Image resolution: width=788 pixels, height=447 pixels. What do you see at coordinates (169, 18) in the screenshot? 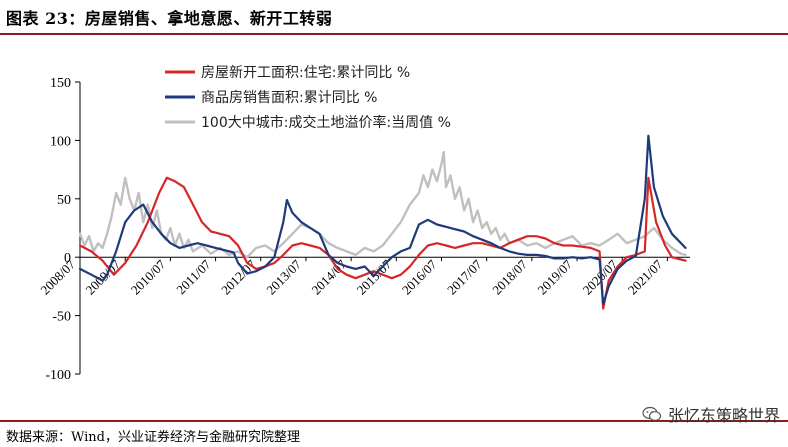
I see `page-title: 图表 23：房屋销售、拿地意愿、新开工转弱` at bounding box center [169, 18].